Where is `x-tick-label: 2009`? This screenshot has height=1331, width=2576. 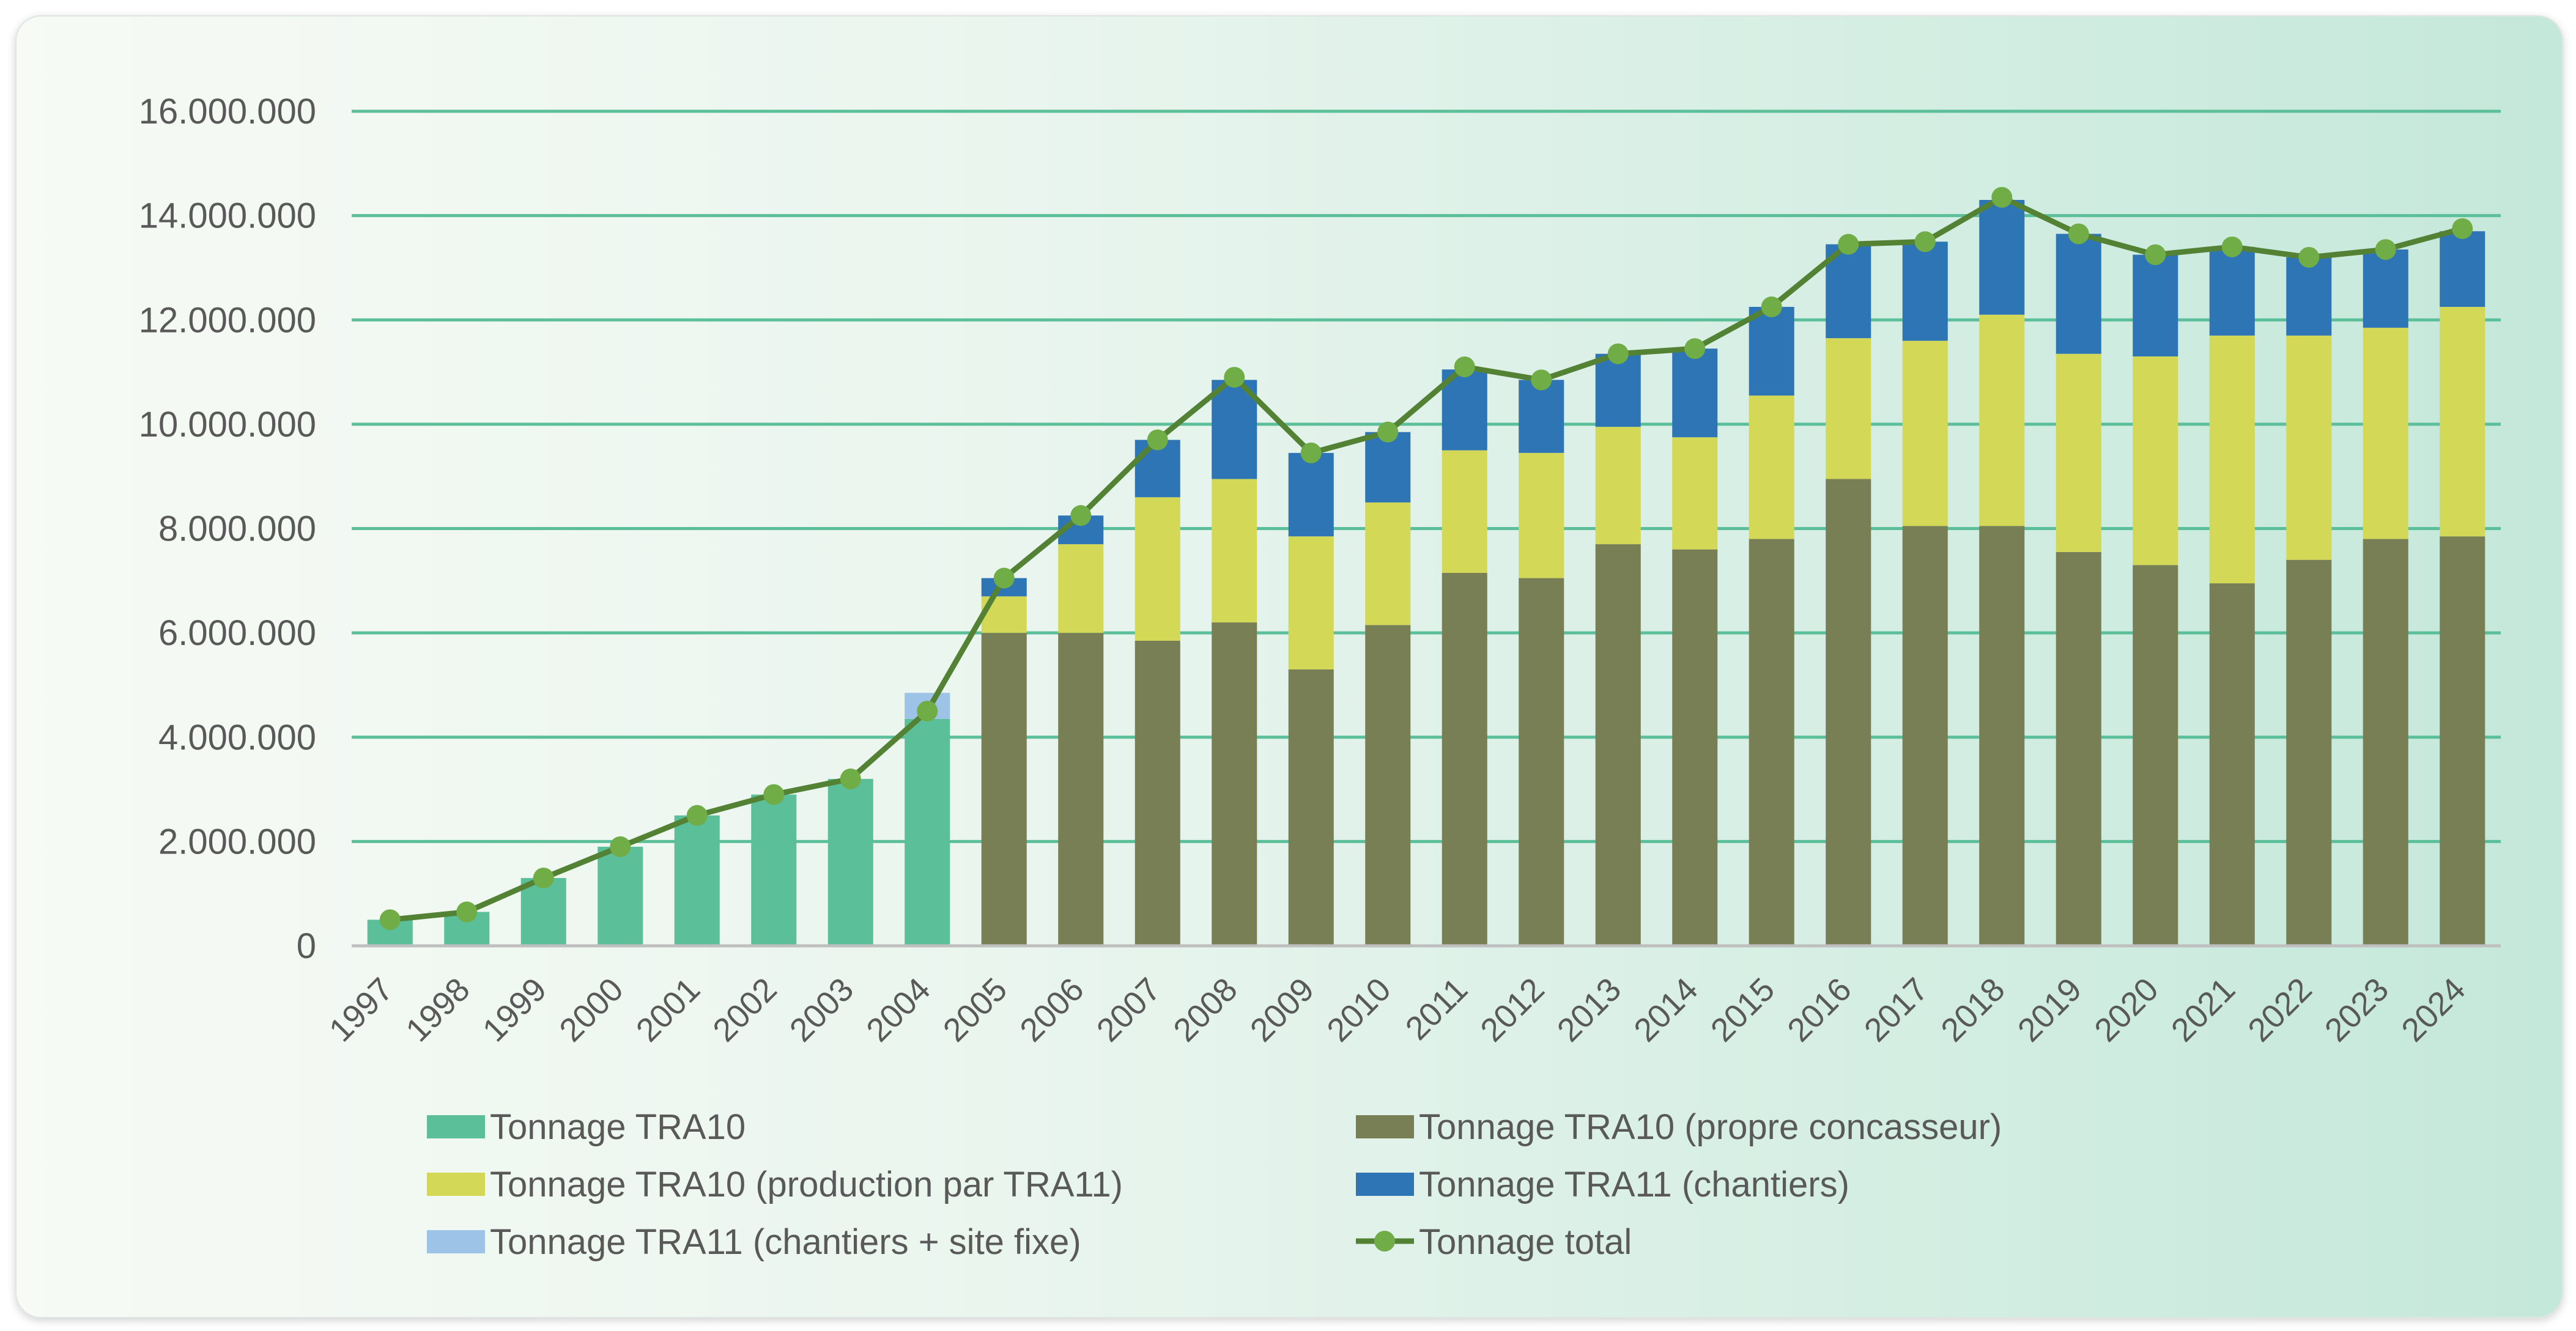
x-tick-label: 2009 is located at coordinates (1282, 1010).